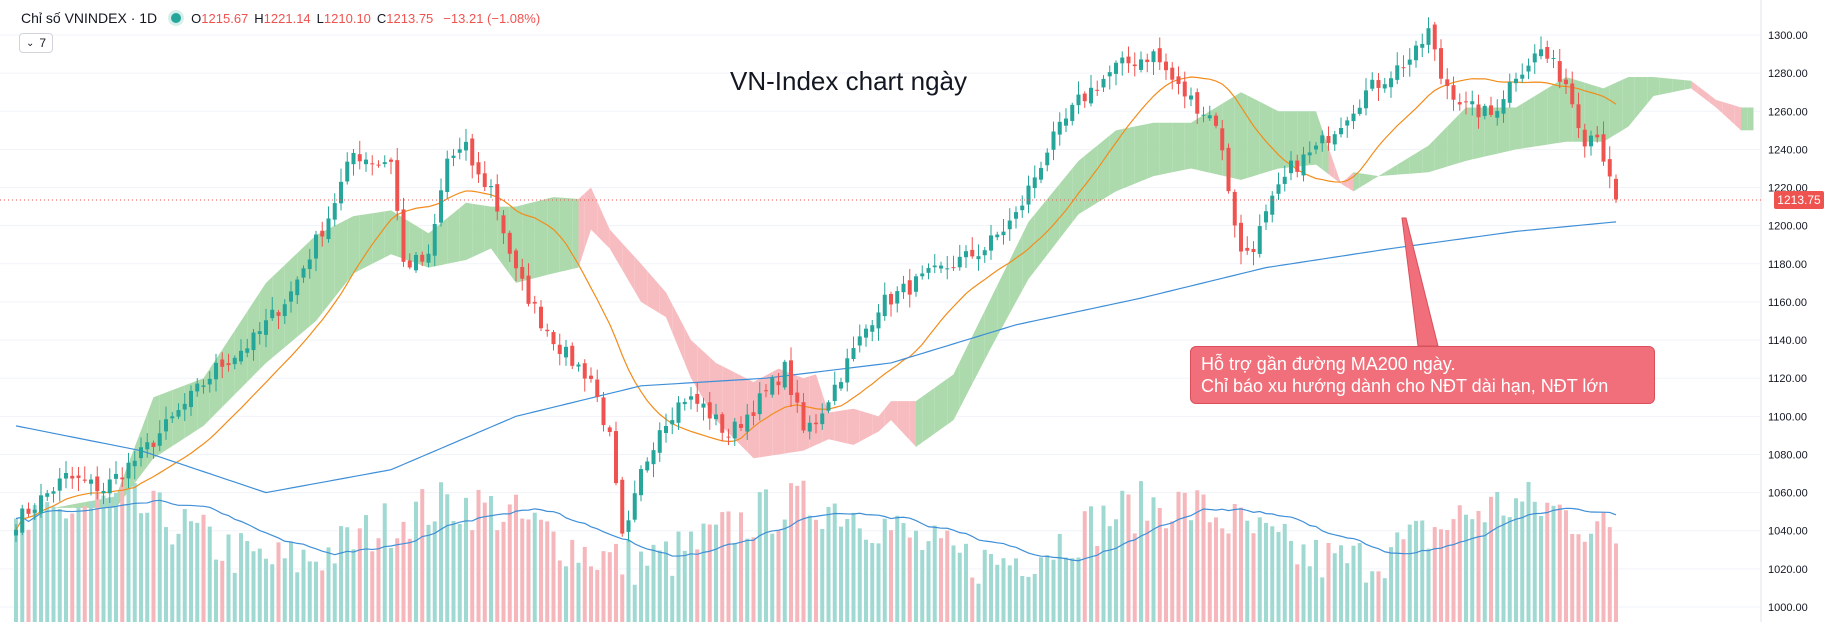  Describe the element at coordinates (89, 18) in the screenshot. I see `symbol-label: Chỉ số VNINDEX · 1D` at that location.